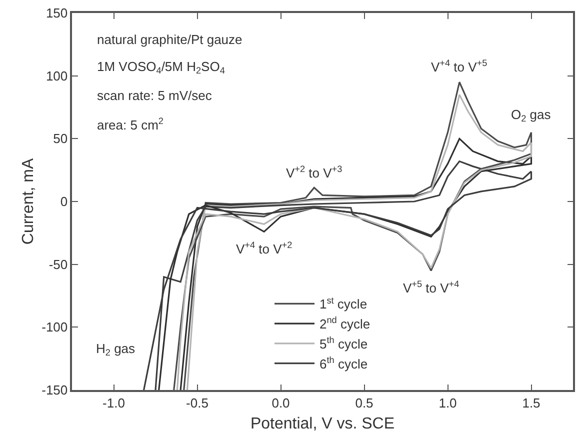 The width and height of the screenshot is (581, 442). What do you see at coordinates (344, 303) in the screenshot?
I see `legend-label: 1$^{st}$ cycle` at bounding box center [344, 303].